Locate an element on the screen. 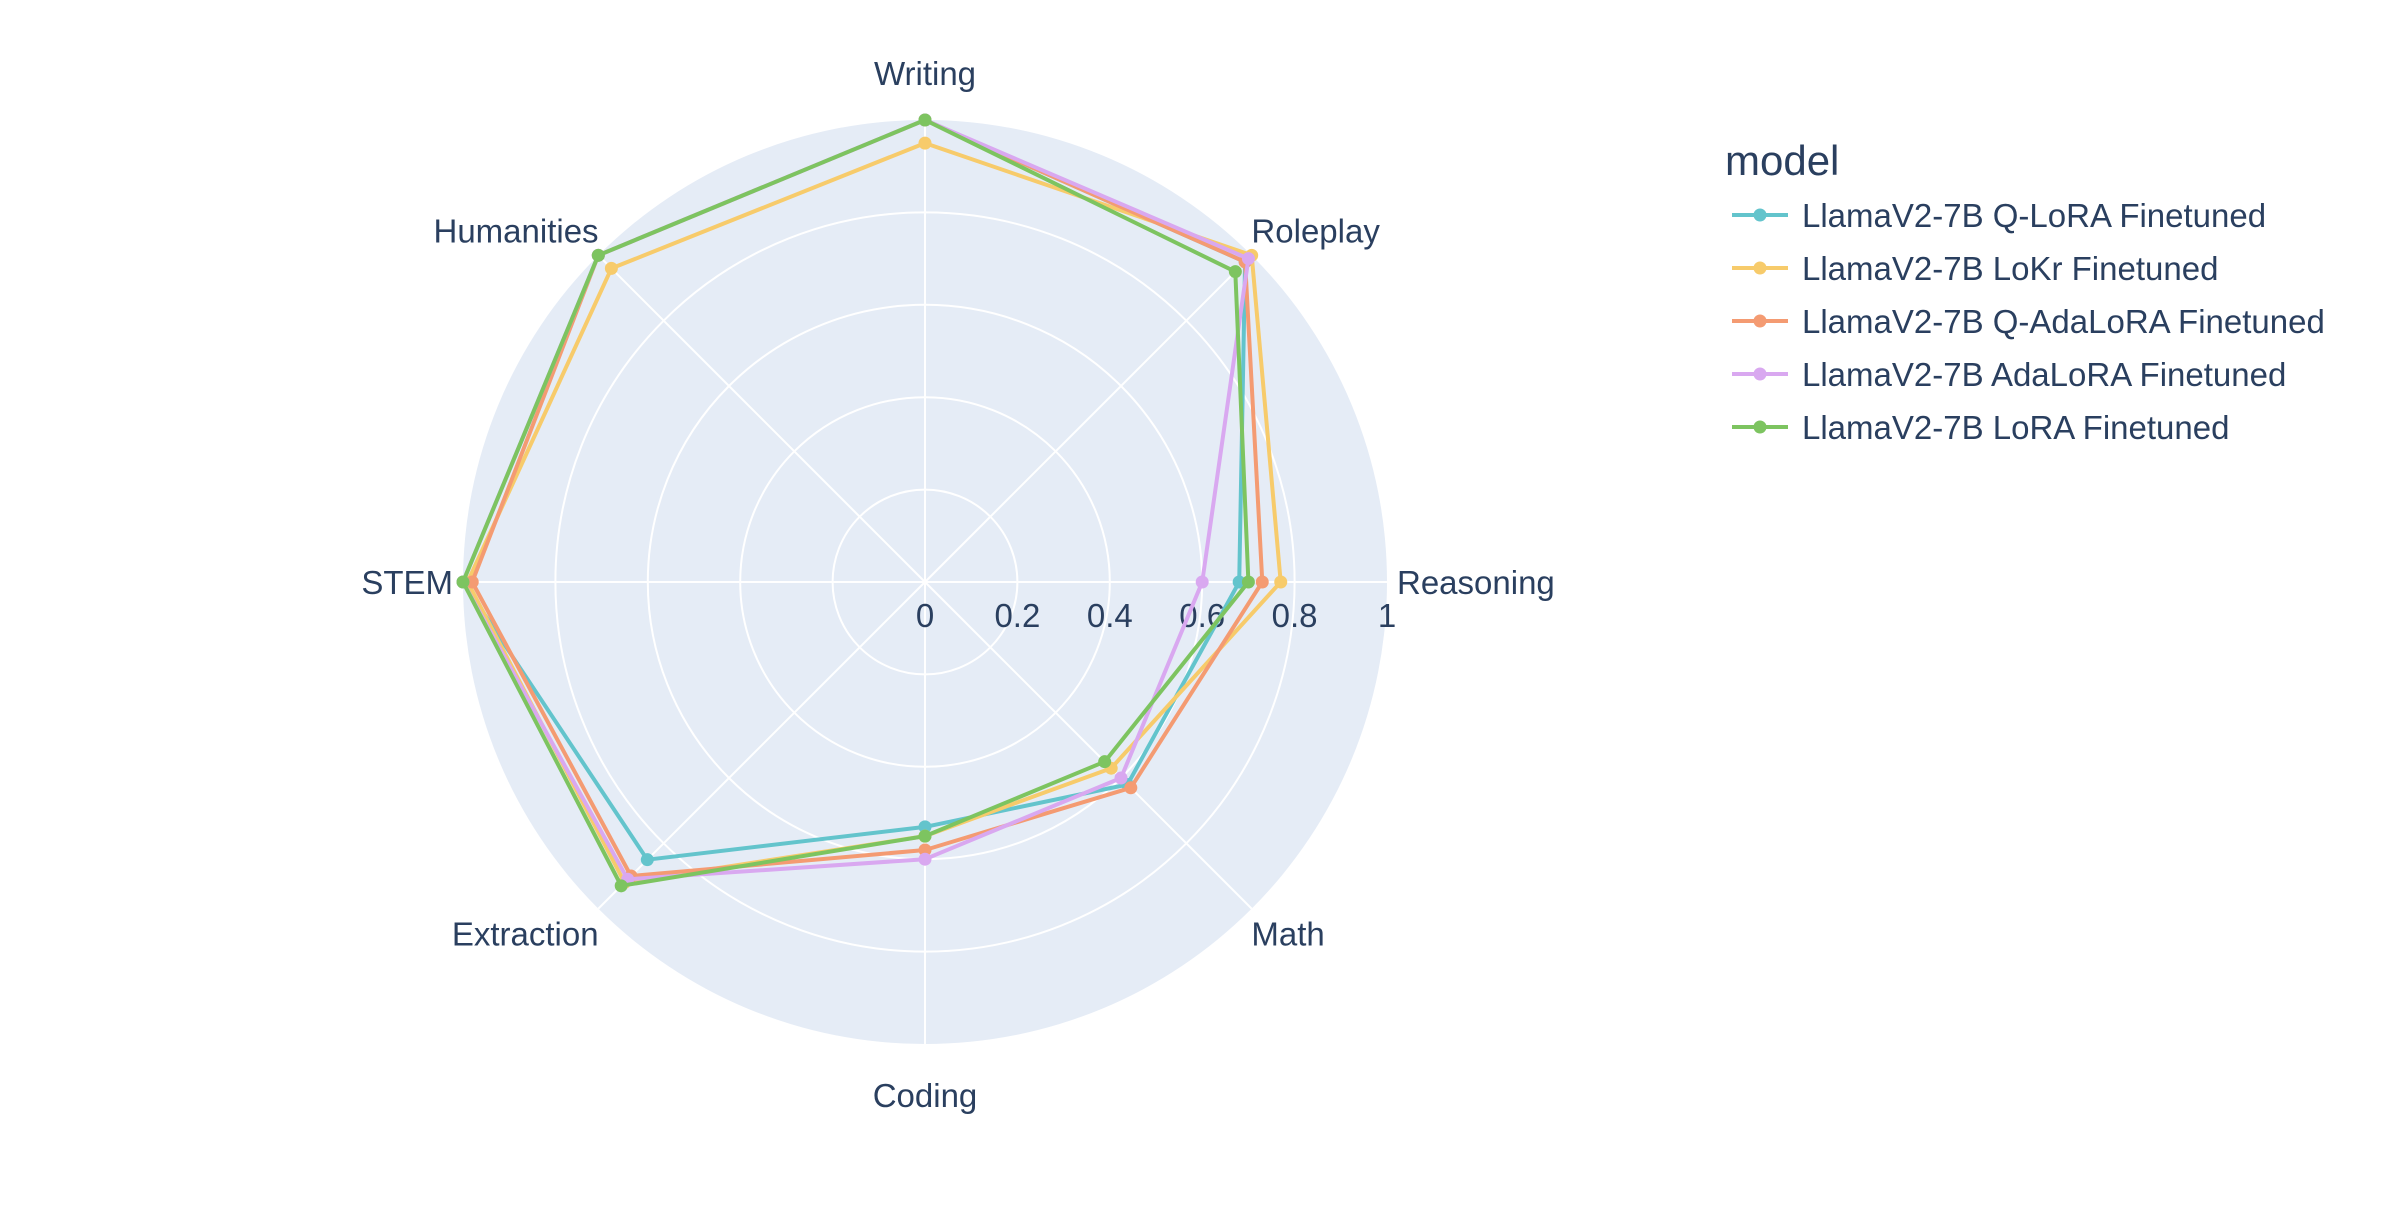  radial-tick-label: 0.2 is located at coordinates (1017, 615).